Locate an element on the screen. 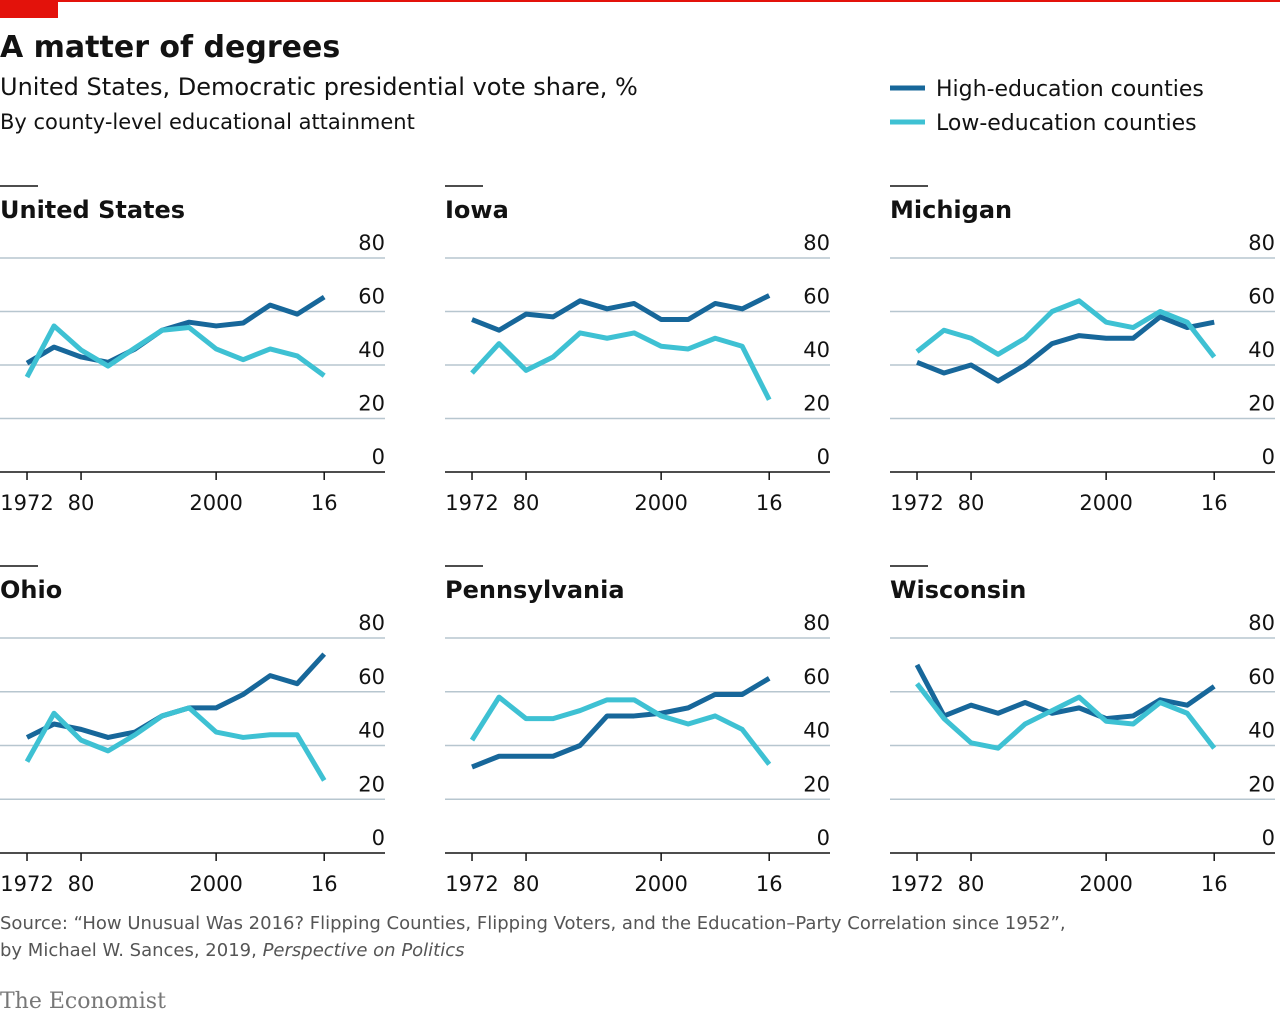  brand: The Economist is located at coordinates (83, 1001).